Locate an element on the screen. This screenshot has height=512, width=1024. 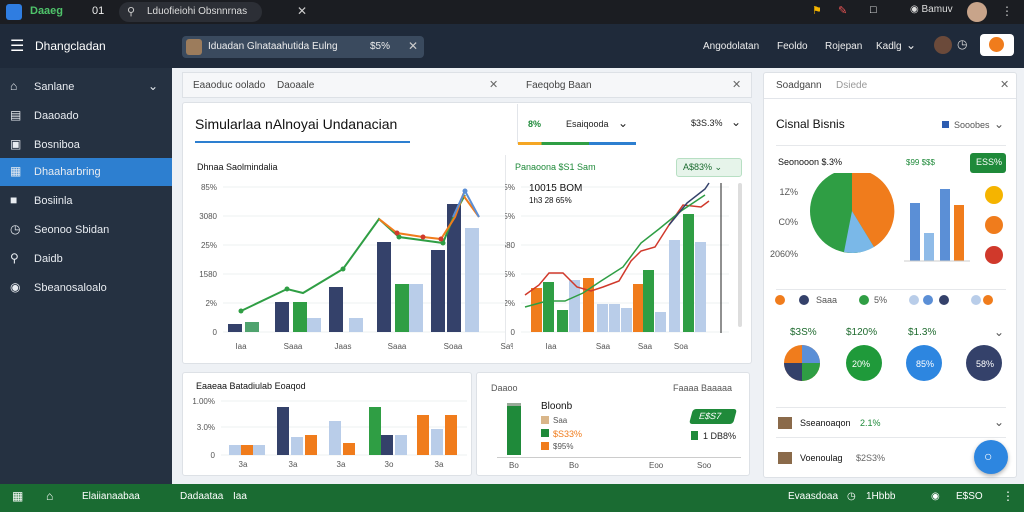
legend-row is located at coordinates (884, 300).